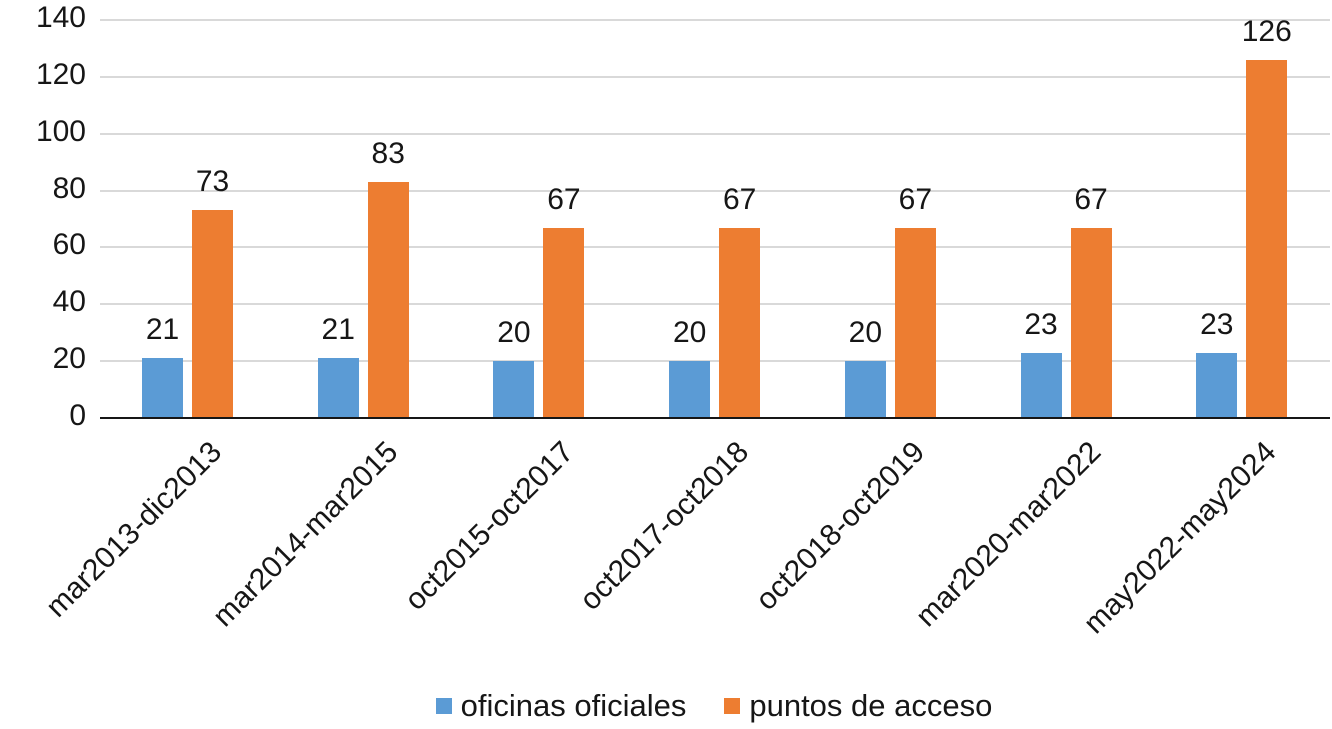 The image size is (1332, 729). What do you see at coordinates (60, 74) in the screenshot?
I see `y-axis-tick-label: 120` at bounding box center [60, 74].